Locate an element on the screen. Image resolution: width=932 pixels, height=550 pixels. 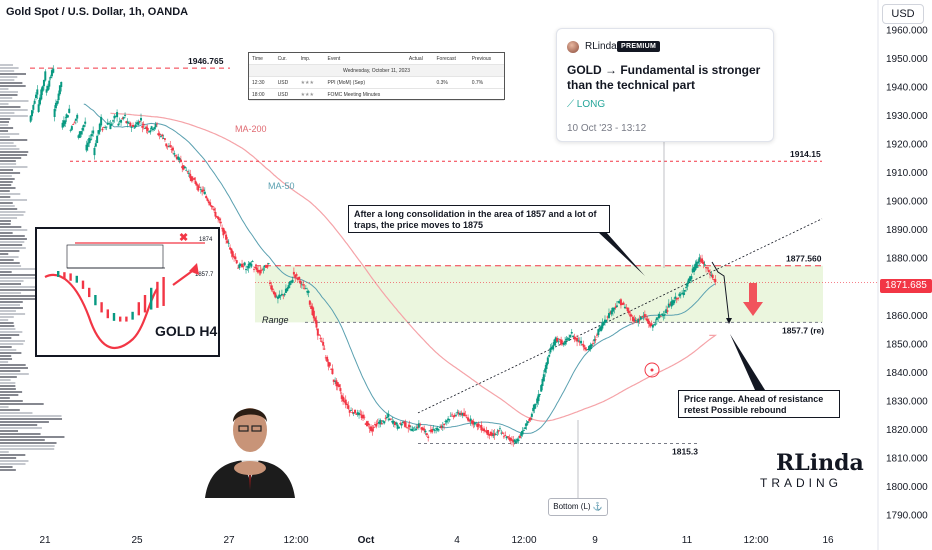
y-tick-label: 1860.000 is located at coordinates (907, 316).